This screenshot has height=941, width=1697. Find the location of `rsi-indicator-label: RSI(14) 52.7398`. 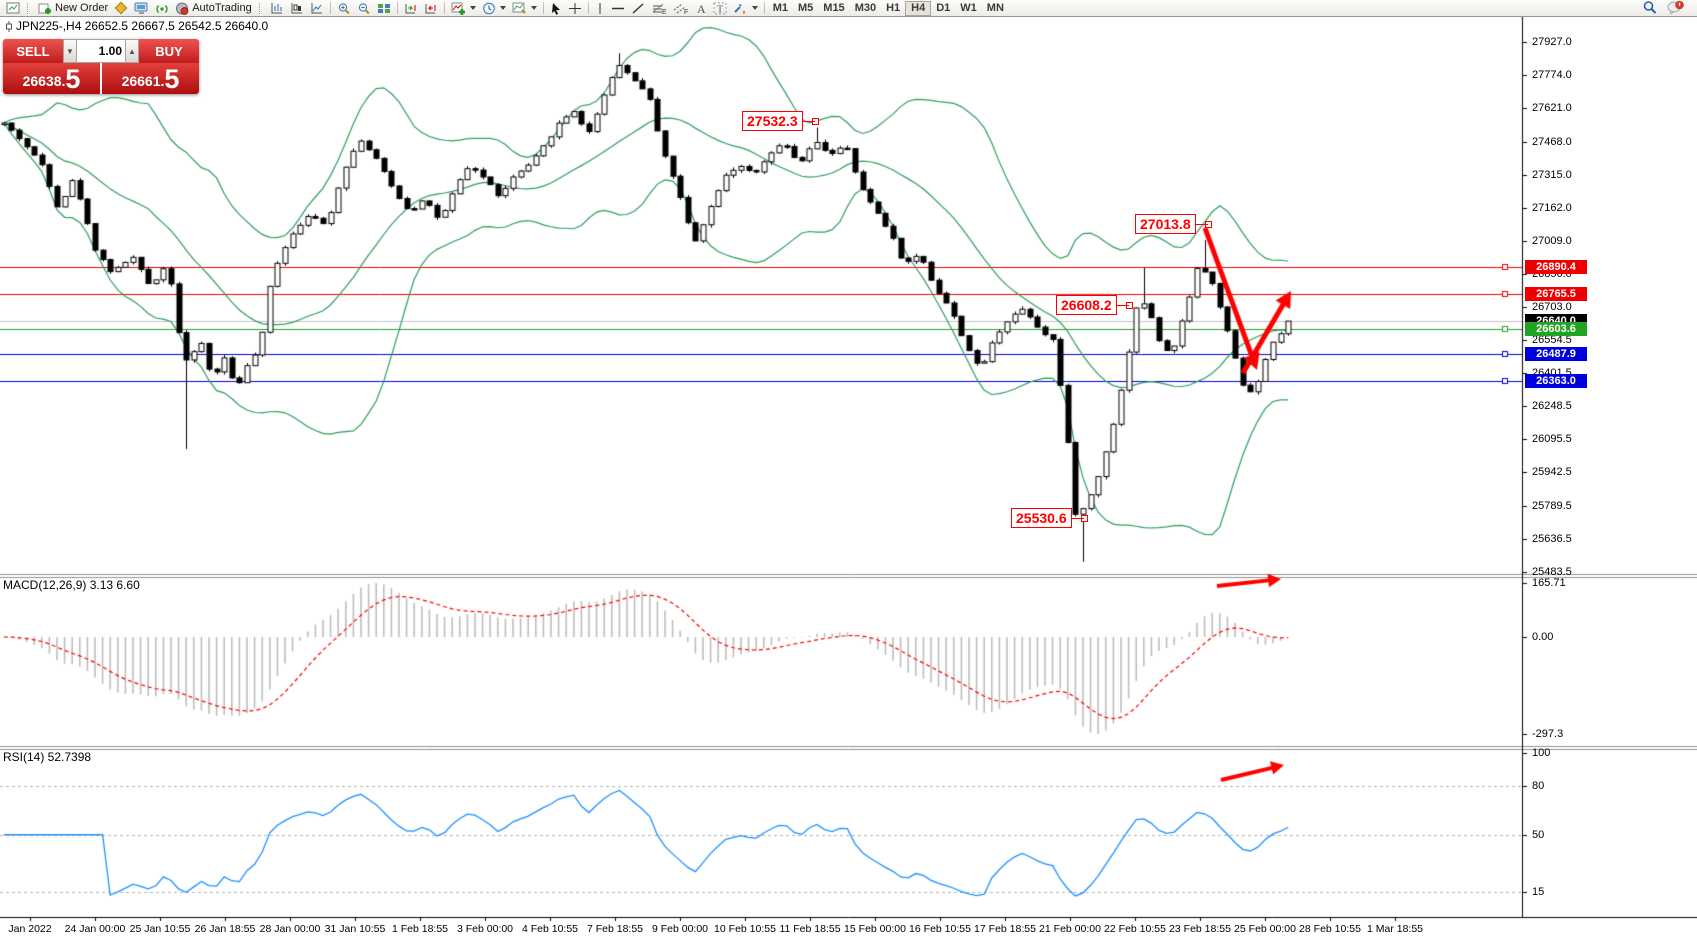

rsi-indicator-label: RSI(14) 52.7398 is located at coordinates (47, 757).